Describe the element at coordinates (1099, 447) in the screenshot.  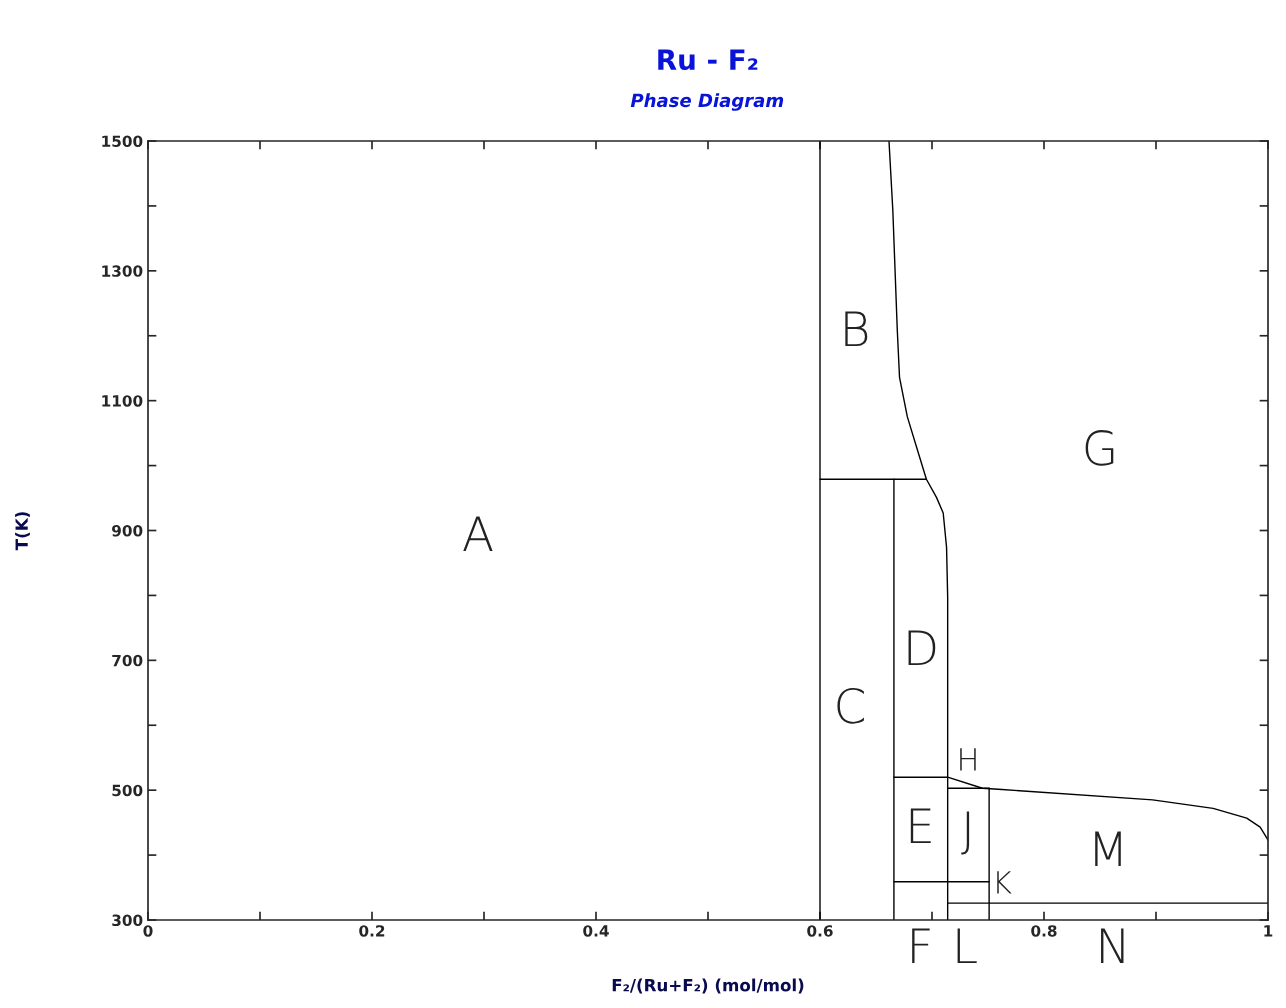
I see `annotation: G` at that location.